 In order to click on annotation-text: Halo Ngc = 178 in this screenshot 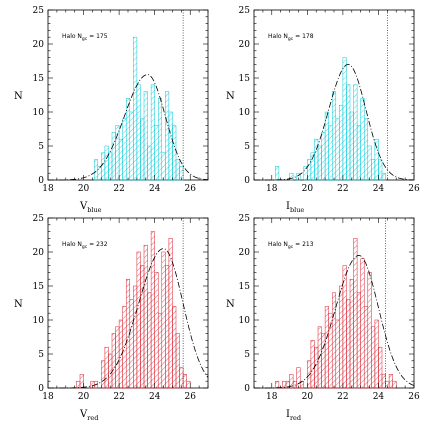, I will do `click(291, 37)`.